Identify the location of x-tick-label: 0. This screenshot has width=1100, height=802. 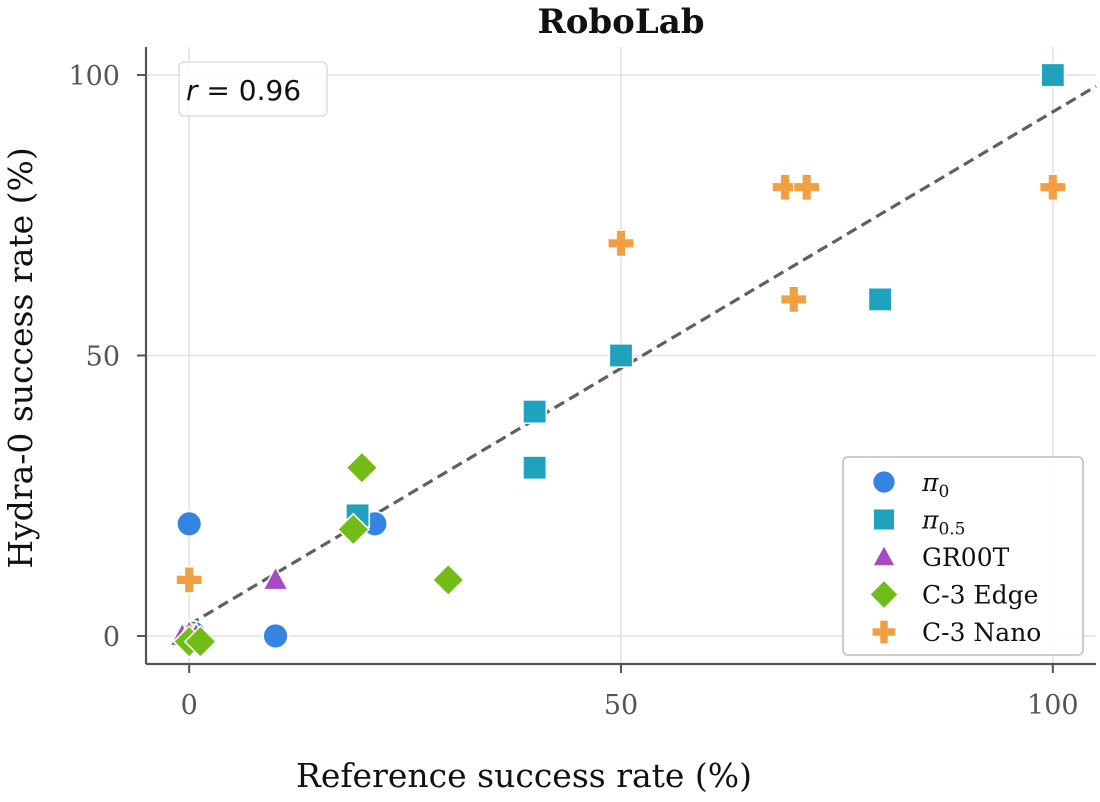
(189, 705).